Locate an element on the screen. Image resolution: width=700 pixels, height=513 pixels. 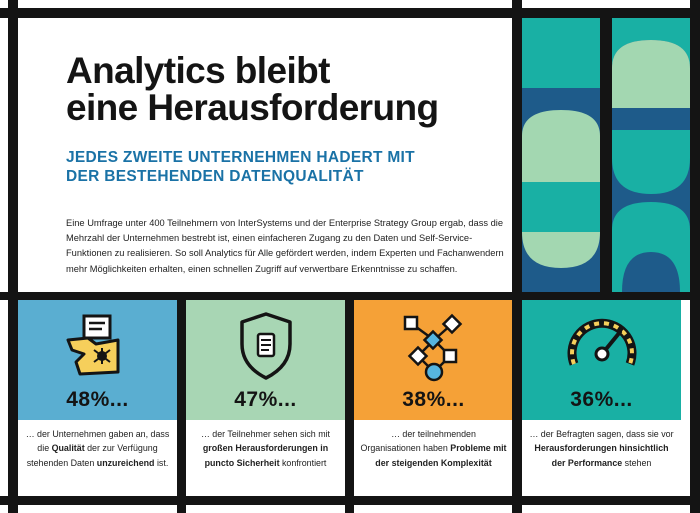
description-run: stehen is located at coordinates (637, 462).